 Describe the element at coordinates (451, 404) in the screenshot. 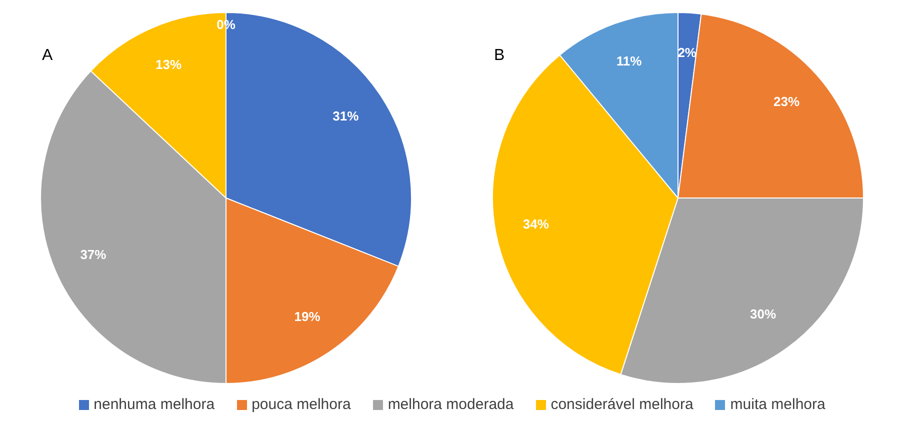

I see `legend-label: melhora moderada` at that location.